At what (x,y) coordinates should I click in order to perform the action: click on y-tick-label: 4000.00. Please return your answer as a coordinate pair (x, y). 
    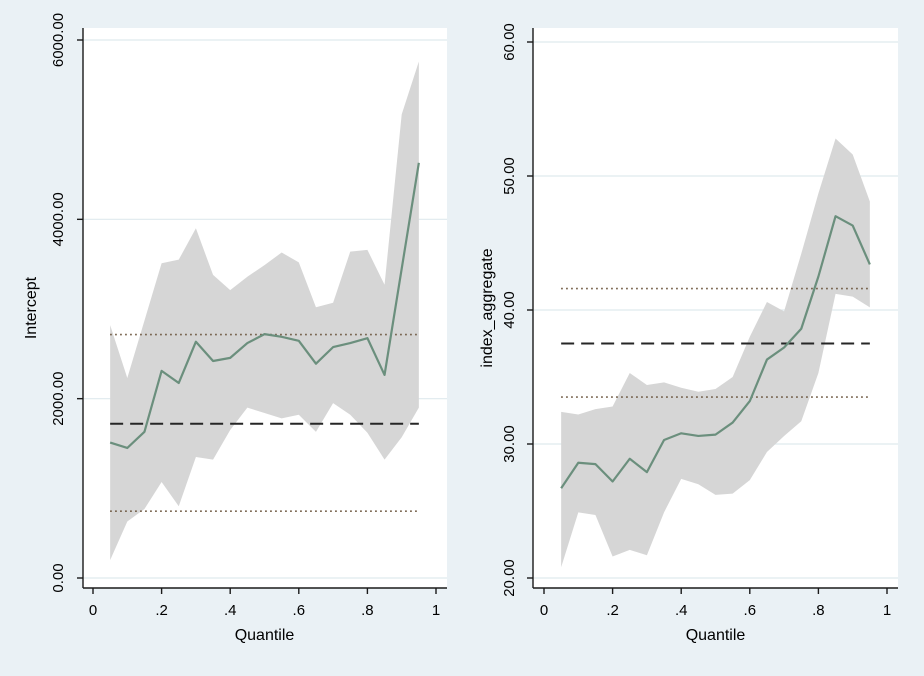
    Looking at the image, I should click on (58, 219).